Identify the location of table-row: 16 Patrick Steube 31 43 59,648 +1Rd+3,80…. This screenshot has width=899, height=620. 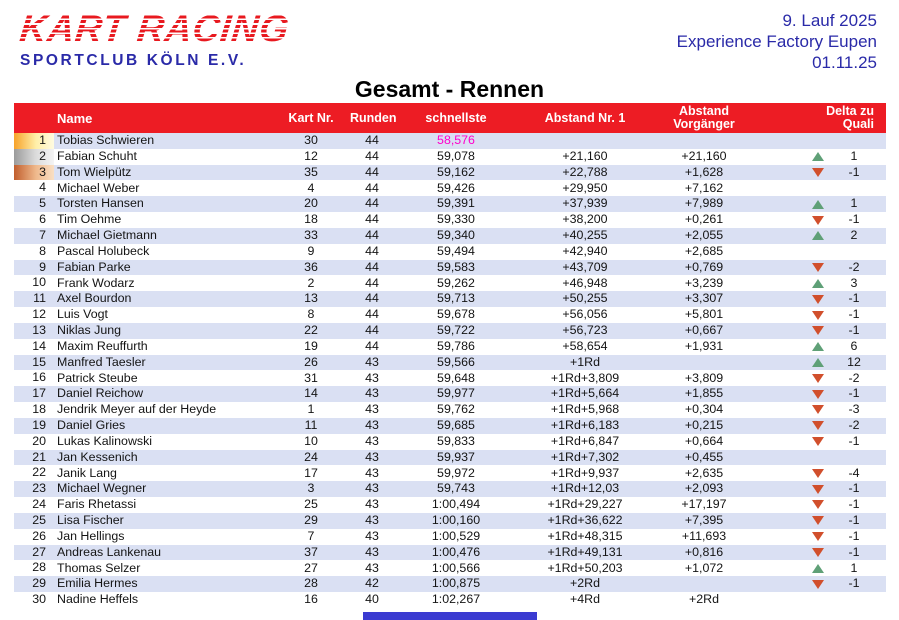
(450, 378).